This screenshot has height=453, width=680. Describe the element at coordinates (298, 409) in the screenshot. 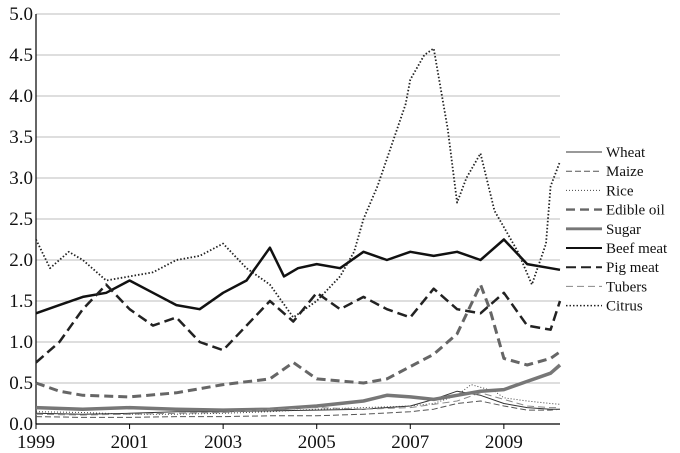

I see `series-line-maize` at that location.